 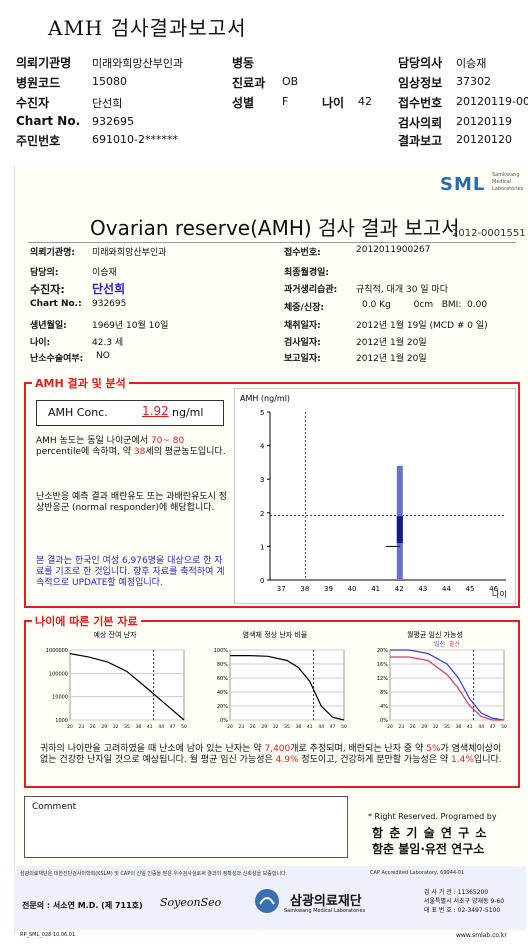 What do you see at coordinates (38, 141) in the screenshot?
I see `label-resident-no: 주민번호` at bounding box center [38, 141].